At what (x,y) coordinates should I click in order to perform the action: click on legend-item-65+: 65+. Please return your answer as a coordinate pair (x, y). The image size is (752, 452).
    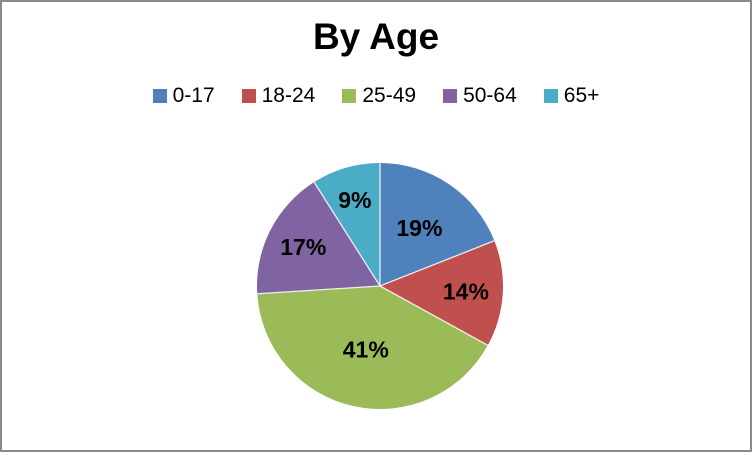
    Looking at the image, I should click on (571, 95).